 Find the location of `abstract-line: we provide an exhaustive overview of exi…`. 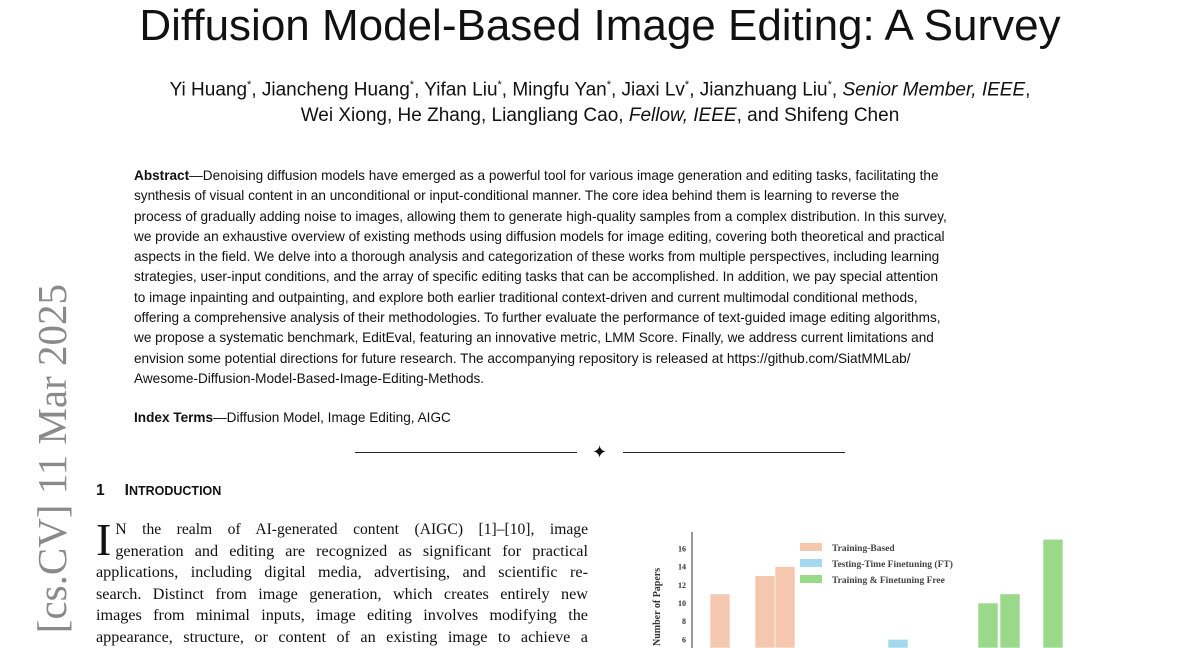

abstract-line: we provide an exhaustive overview of exi… is located at coordinates (539, 236).